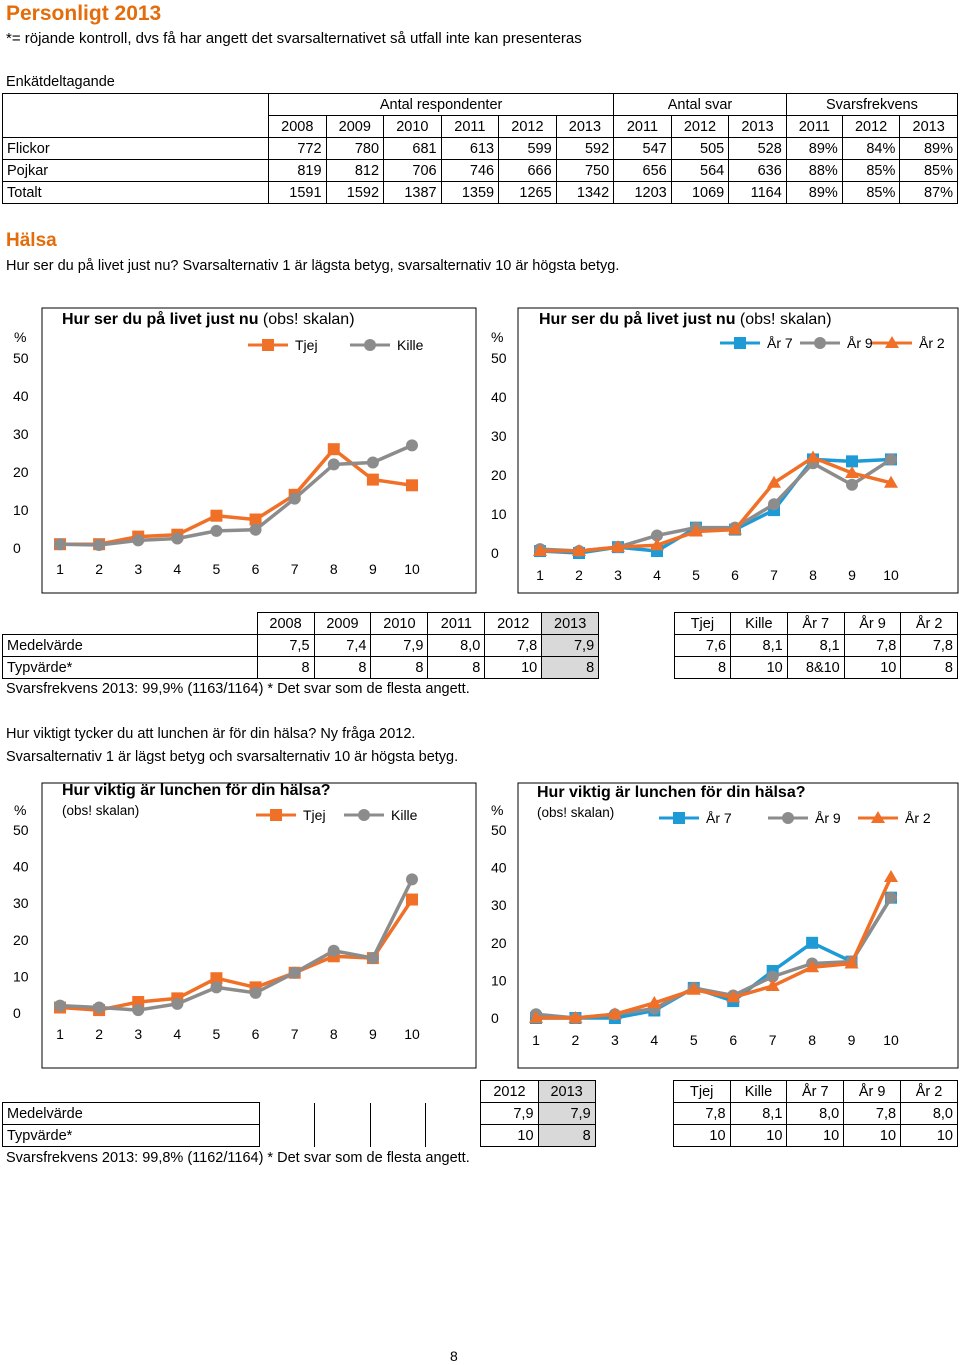 The width and height of the screenshot is (960, 1365). What do you see at coordinates (283, 345) in the screenshot?
I see `legend-item: Tjej` at bounding box center [283, 345].